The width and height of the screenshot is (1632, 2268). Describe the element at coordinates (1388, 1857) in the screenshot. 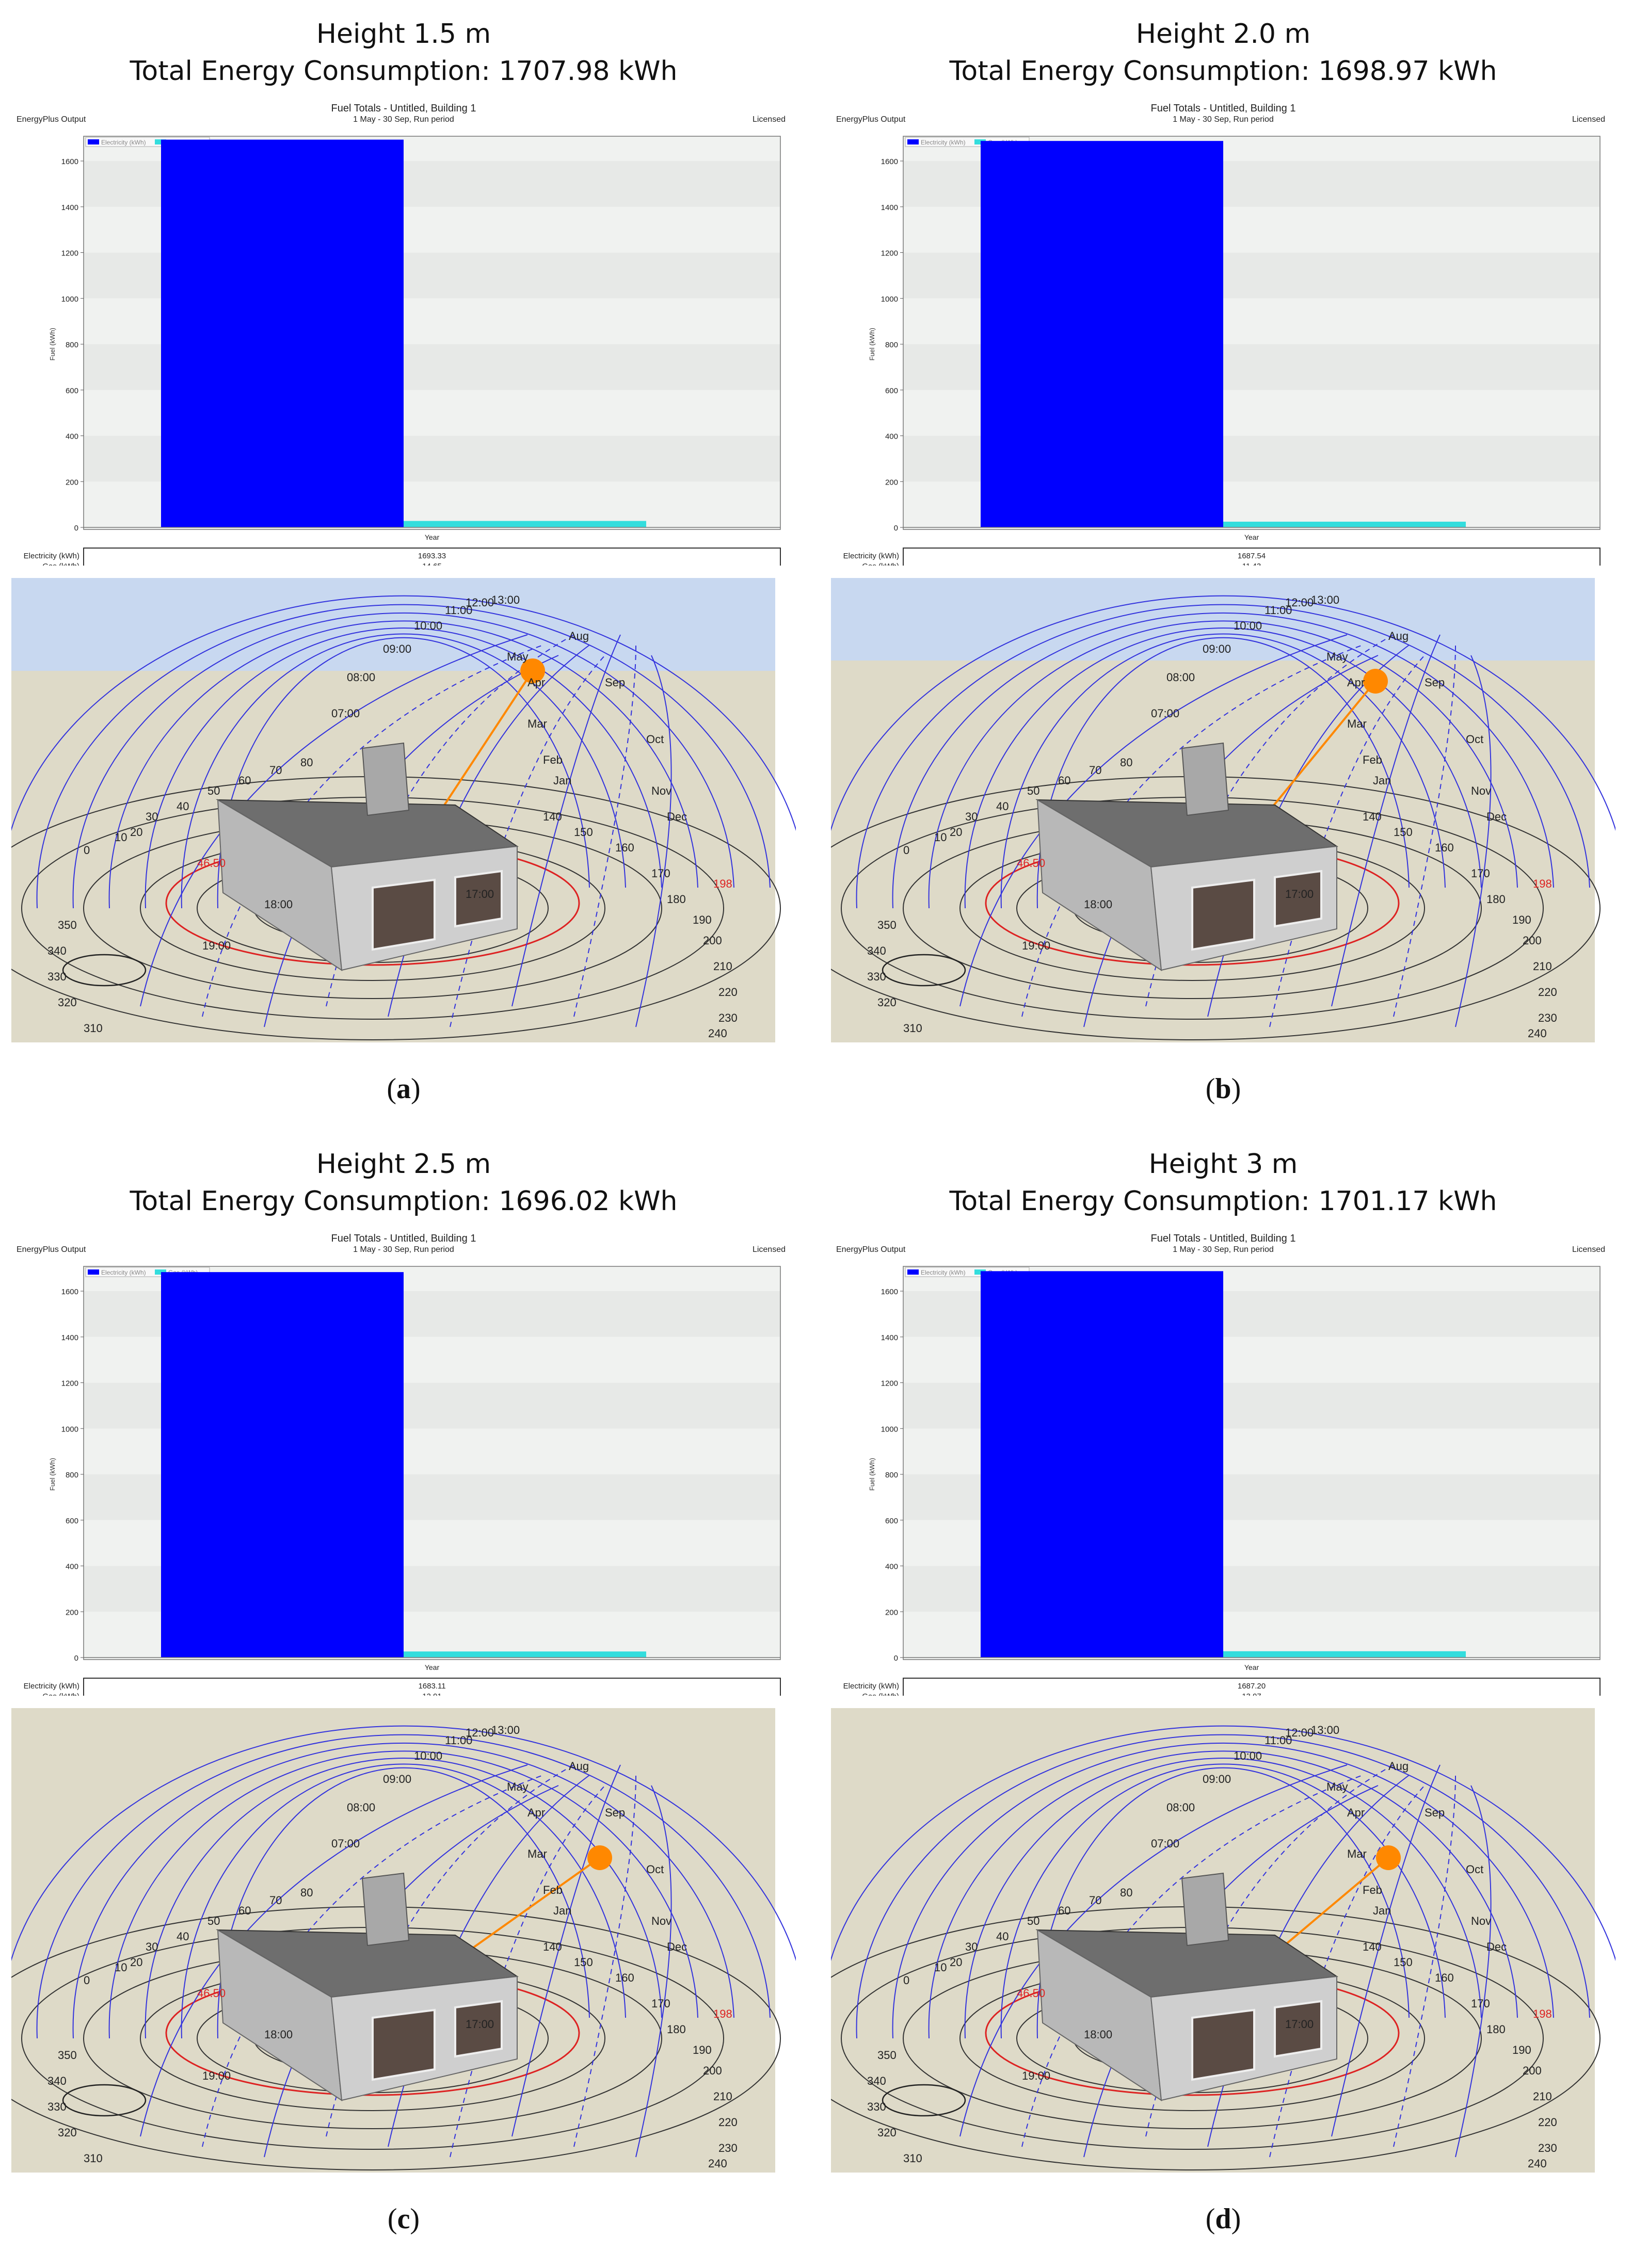

I see `sun` at that location.